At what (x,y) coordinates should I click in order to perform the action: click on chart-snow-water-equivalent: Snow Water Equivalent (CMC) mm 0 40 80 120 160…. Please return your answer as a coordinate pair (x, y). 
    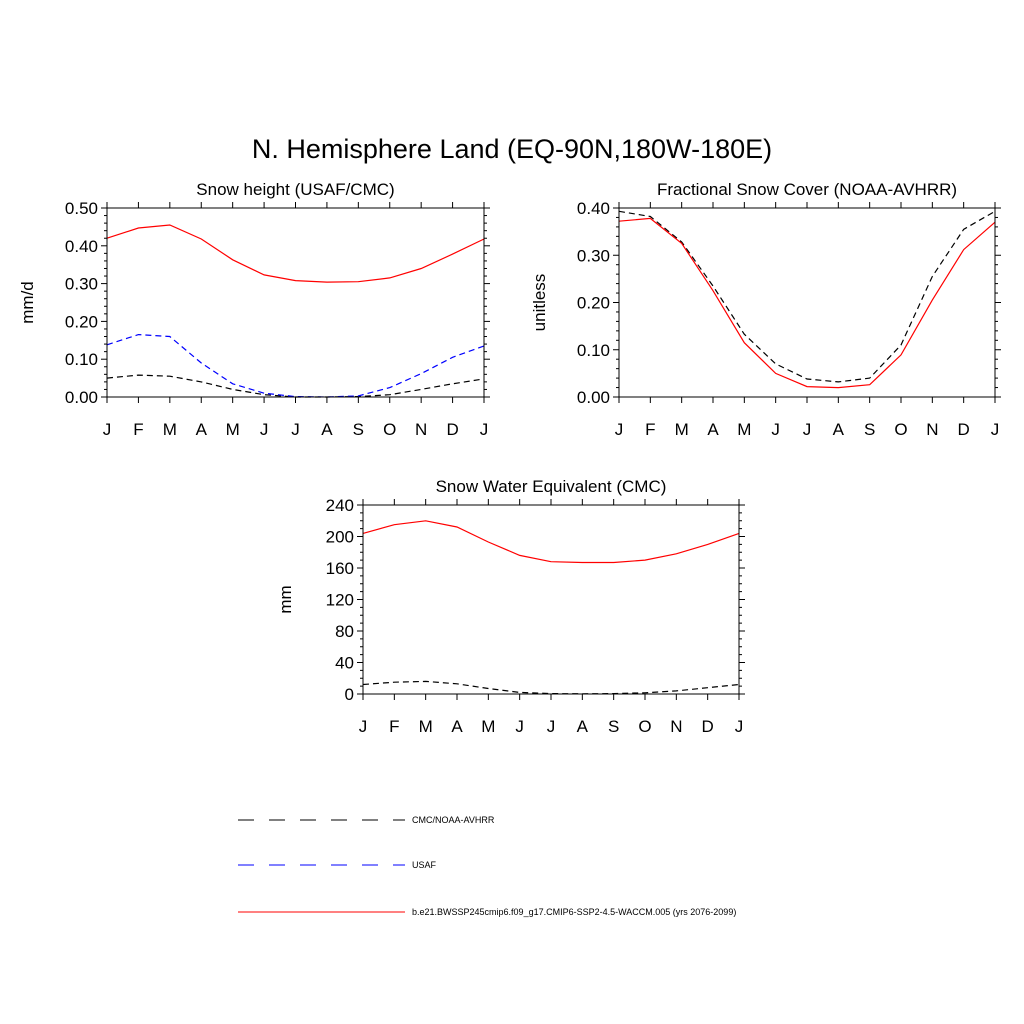
    Looking at the image, I should click on (510, 606).